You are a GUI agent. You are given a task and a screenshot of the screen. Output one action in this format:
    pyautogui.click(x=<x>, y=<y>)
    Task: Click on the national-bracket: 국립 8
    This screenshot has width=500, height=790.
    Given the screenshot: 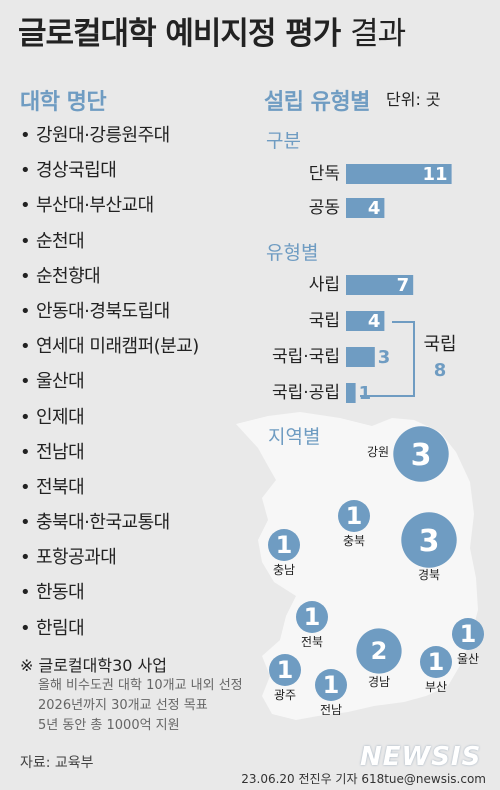 What is the action you would take?
    pyautogui.click(x=408, y=359)
    